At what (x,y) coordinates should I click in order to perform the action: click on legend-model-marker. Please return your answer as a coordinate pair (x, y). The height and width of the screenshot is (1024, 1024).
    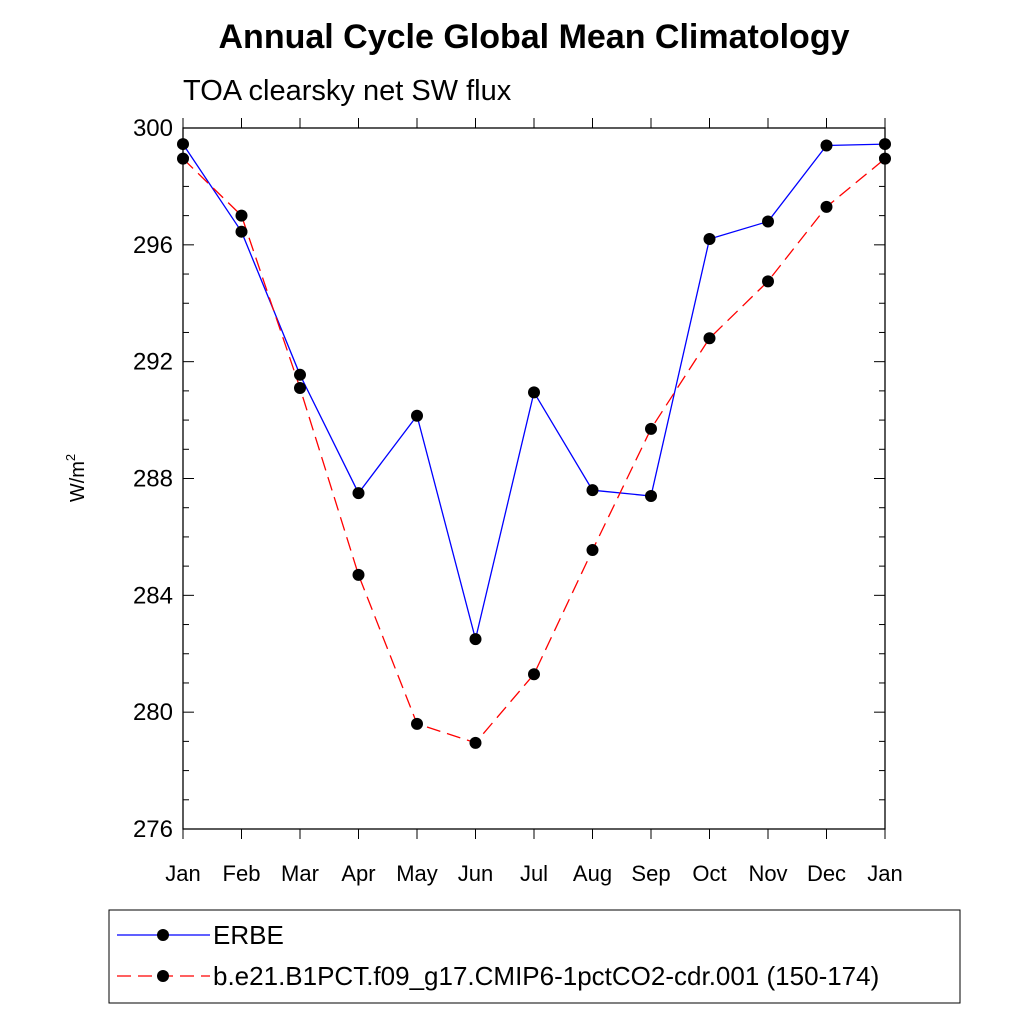
    Looking at the image, I should click on (163, 976).